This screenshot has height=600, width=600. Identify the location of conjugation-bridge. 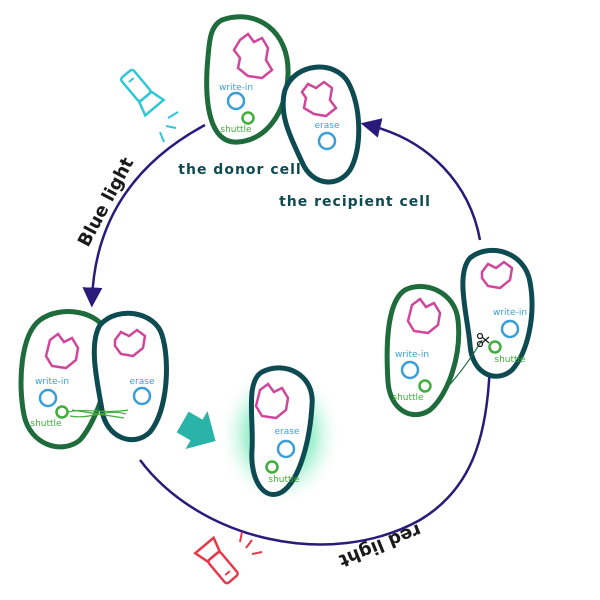
(98, 414).